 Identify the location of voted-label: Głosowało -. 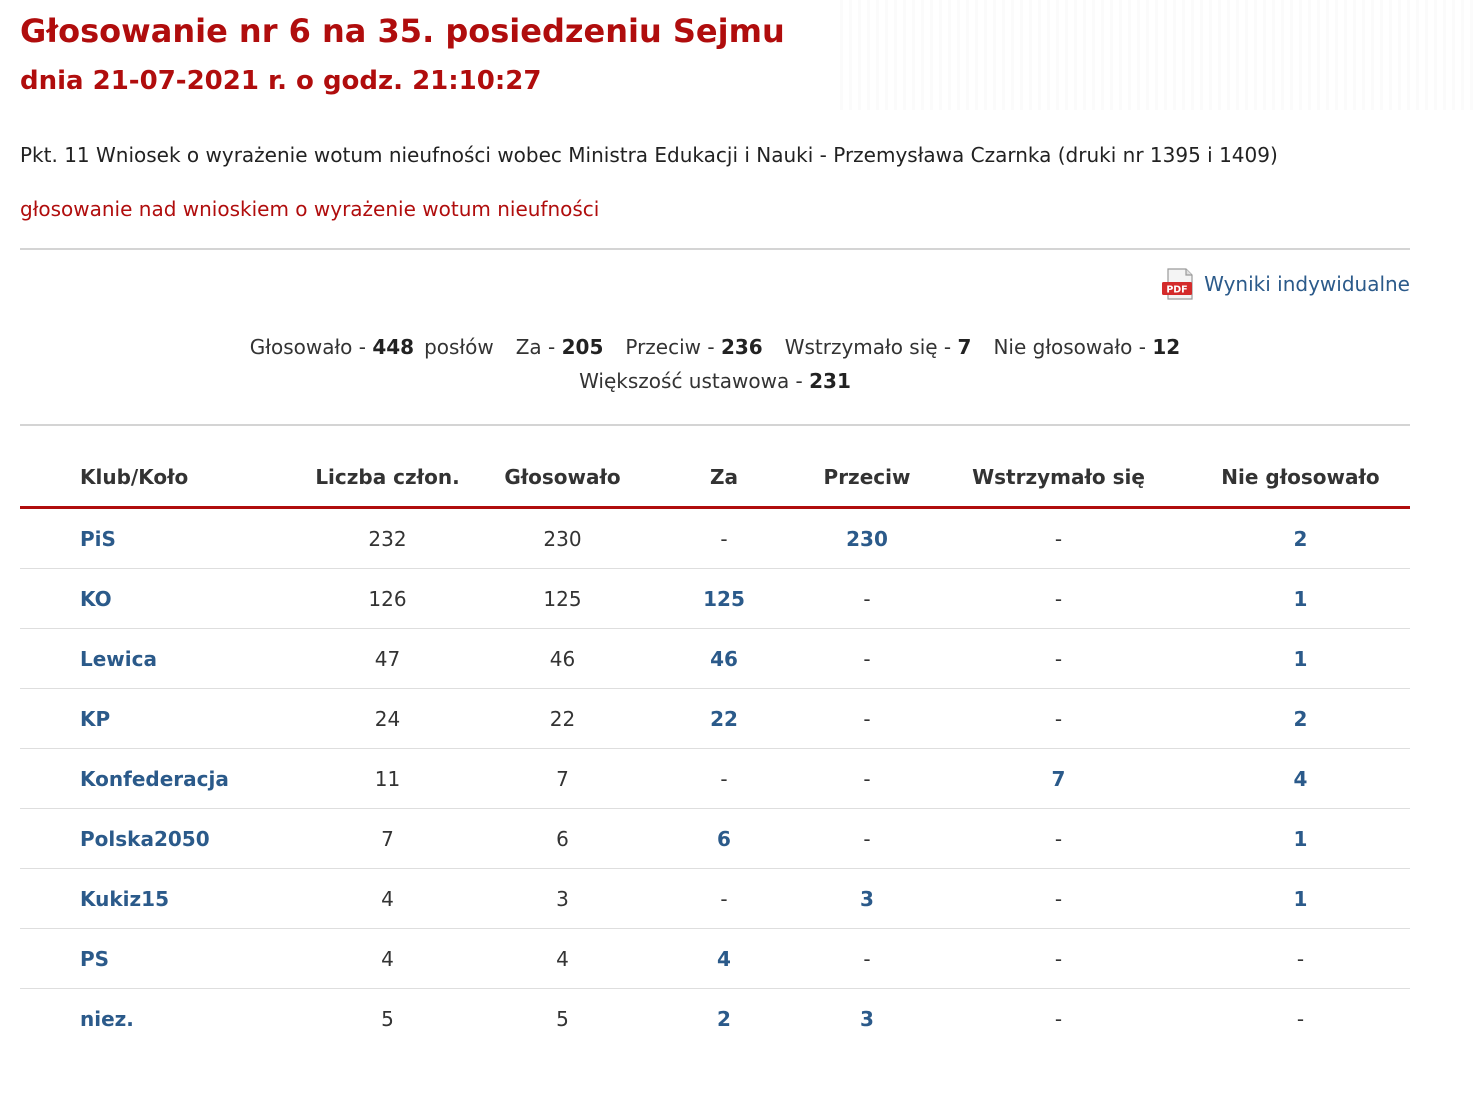
(311, 347).